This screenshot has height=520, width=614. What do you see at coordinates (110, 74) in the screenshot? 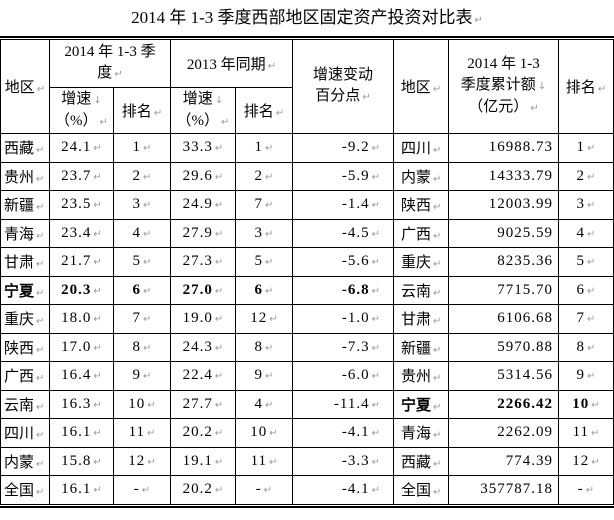
I see `header-line: 度 ↵` at bounding box center [110, 74].